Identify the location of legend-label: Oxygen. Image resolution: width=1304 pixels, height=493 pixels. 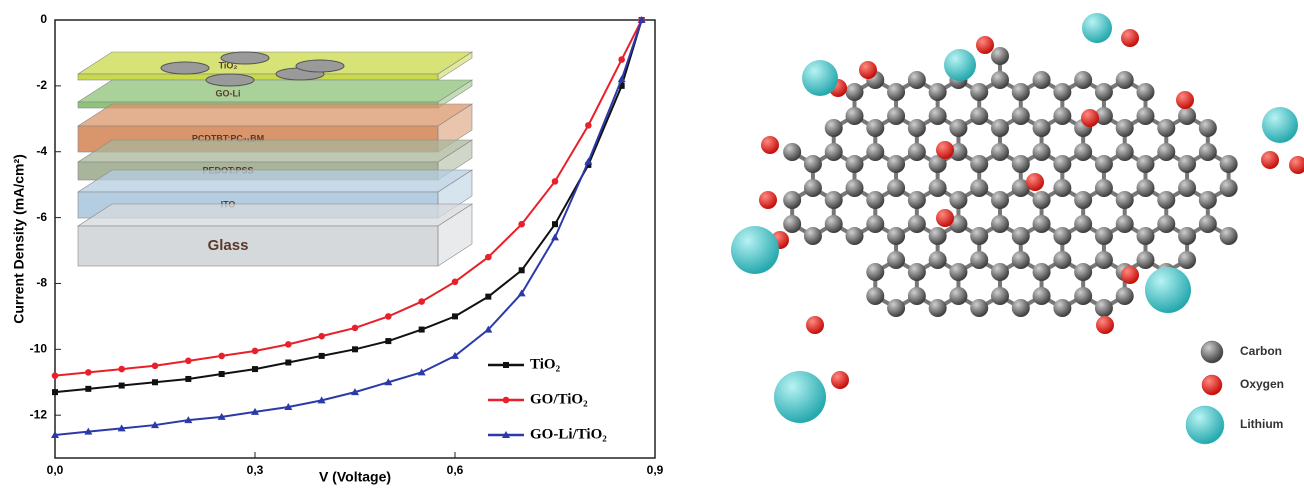
(1262, 384).